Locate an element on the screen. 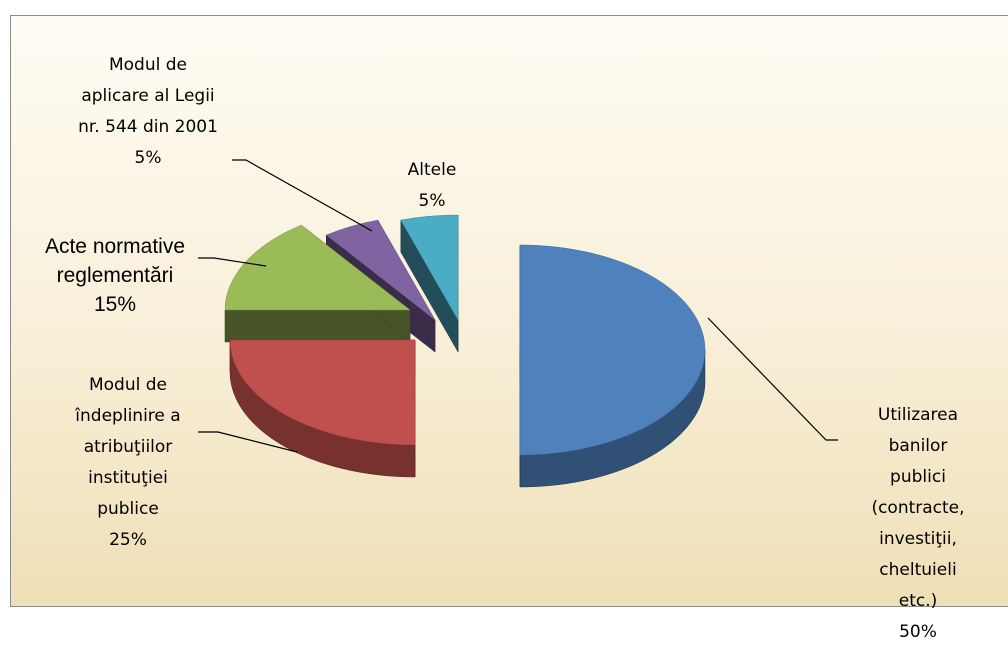  value-label: 50% is located at coordinates (918, 632).